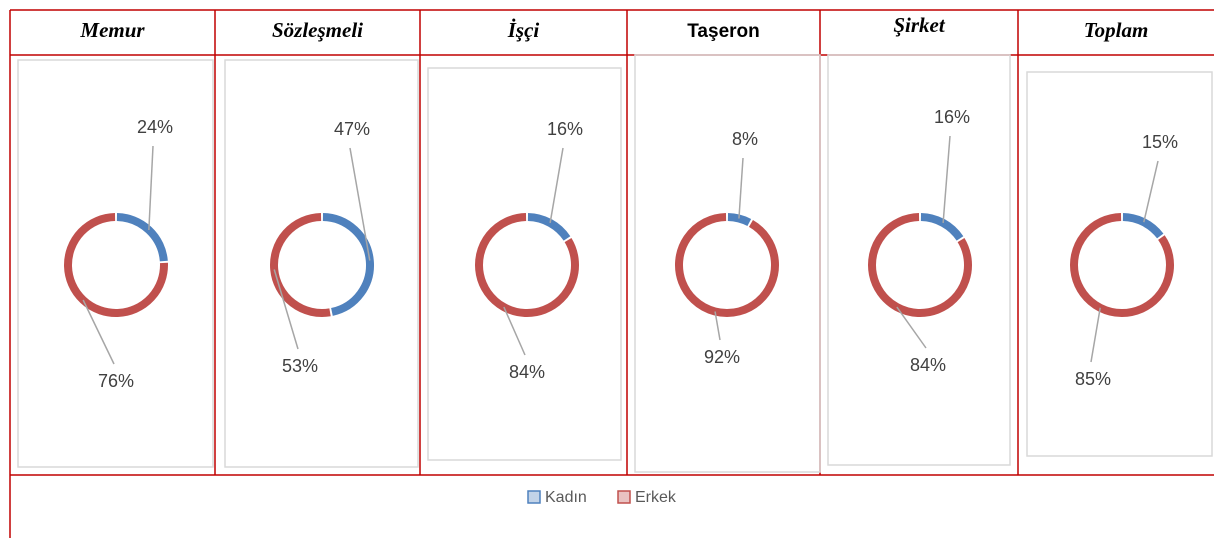 The width and height of the screenshot is (1214, 538). Describe the element at coordinates (112, 30) in the screenshot. I see `column-header: Memur` at that location.